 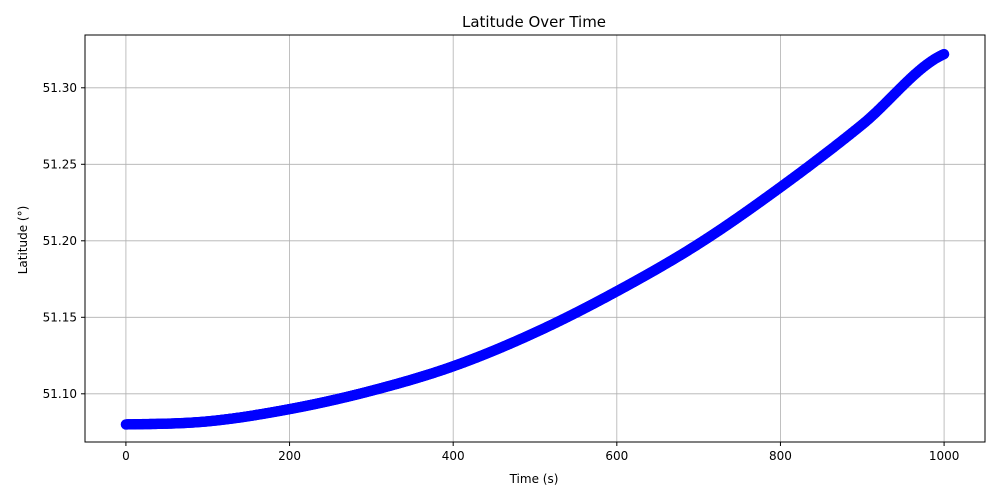 What do you see at coordinates (60, 394) in the screenshot?
I see `y-tick-label: 51.10` at bounding box center [60, 394].